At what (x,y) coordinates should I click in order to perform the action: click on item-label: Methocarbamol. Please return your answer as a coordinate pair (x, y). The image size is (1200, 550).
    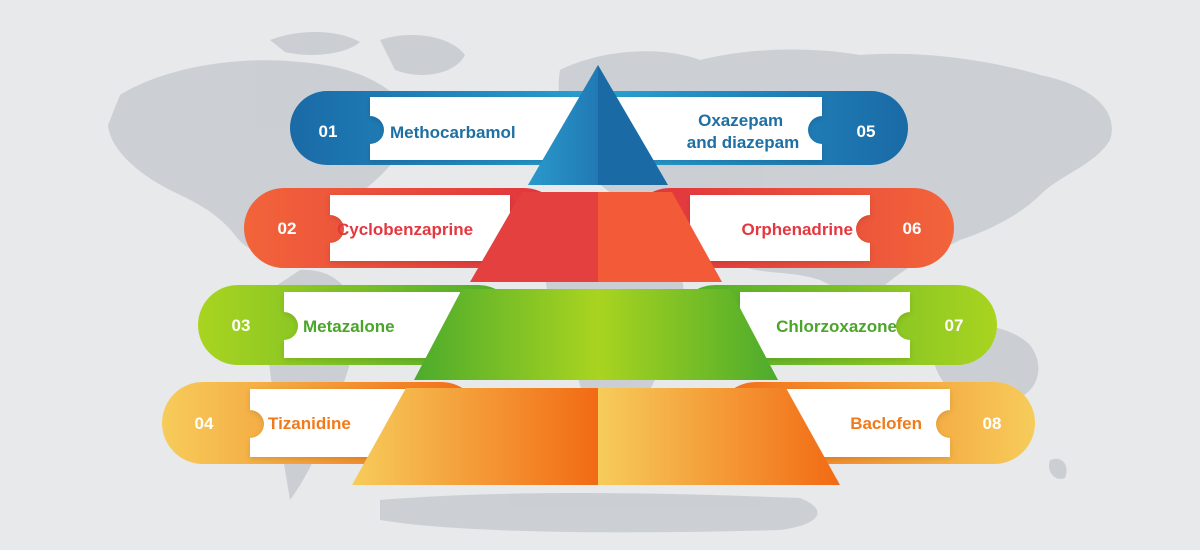
    Looking at the image, I should click on (453, 132).